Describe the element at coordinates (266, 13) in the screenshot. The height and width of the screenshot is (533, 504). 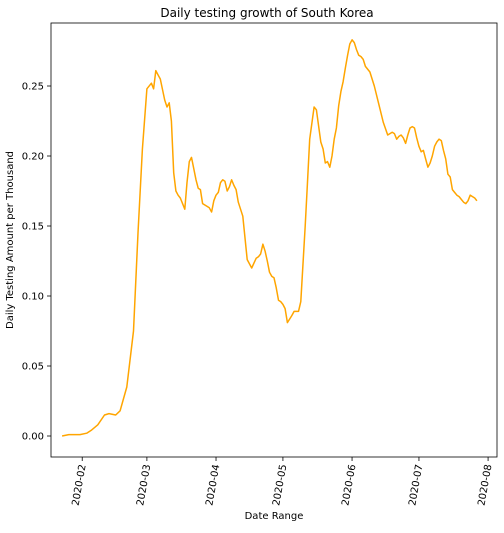
I see `chart-title: Daily testing growth of South Korea` at that location.